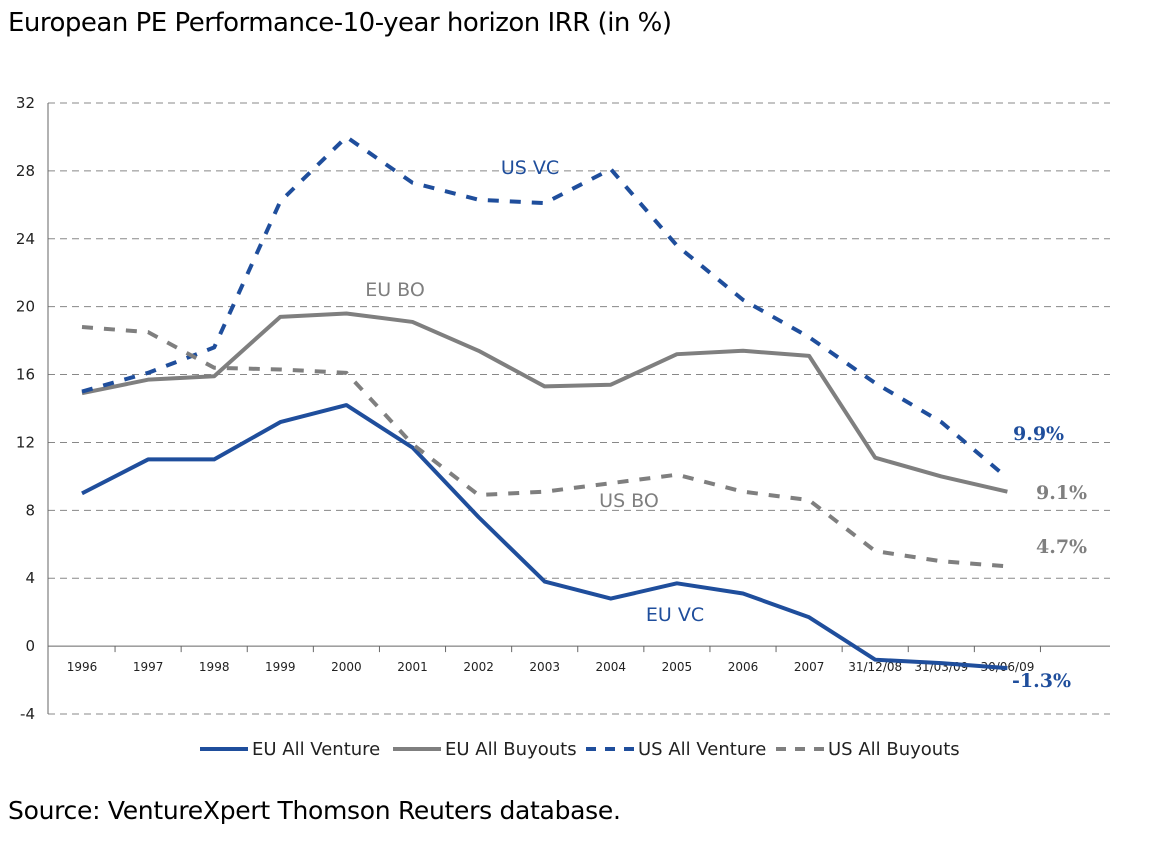 The height and width of the screenshot is (847, 1168). Describe the element at coordinates (214, 667) in the screenshot. I see `x-tick-label: 1998` at that location.